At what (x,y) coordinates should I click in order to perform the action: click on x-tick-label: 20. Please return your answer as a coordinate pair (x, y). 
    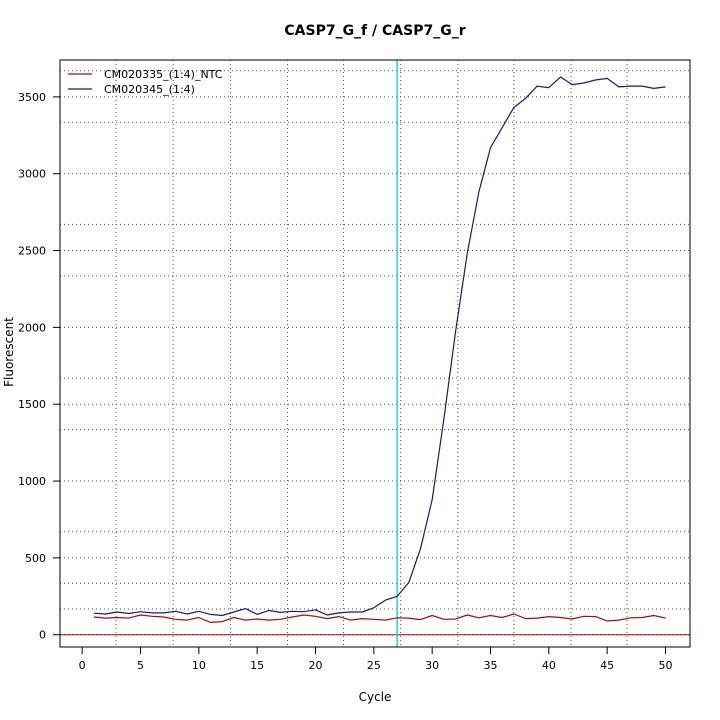
    Looking at the image, I should click on (316, 665).